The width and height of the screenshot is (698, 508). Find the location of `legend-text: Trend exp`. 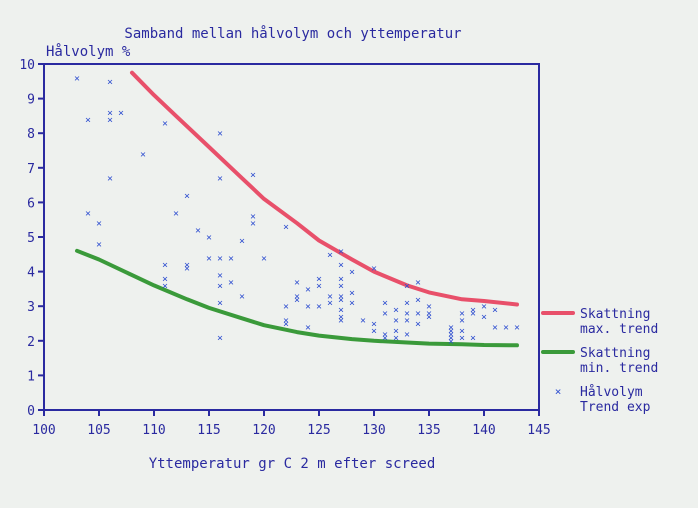

legend-text: Trend exp is located at coordinates (615, 407).